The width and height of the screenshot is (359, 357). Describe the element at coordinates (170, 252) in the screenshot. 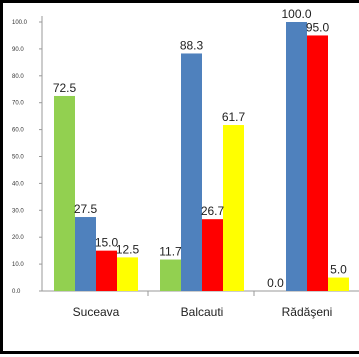

I see `data-label-1-0: 11.7` at that location.